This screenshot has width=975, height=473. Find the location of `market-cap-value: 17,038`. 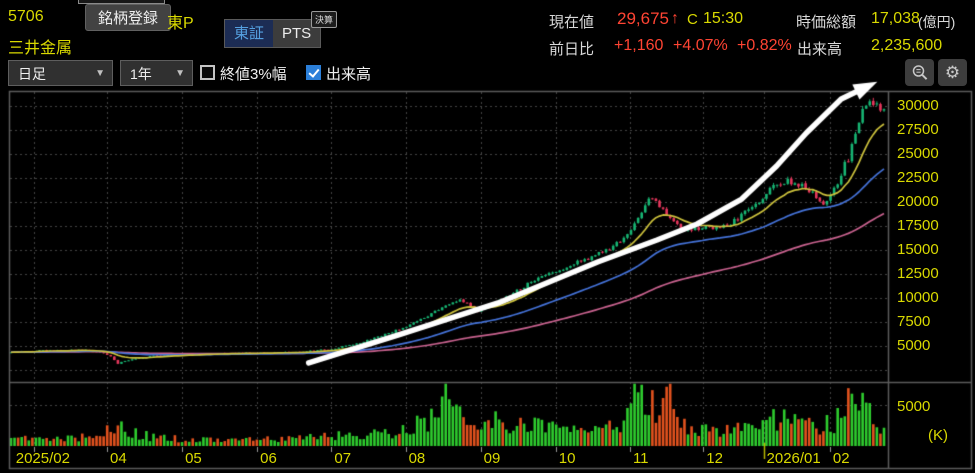

market-cap-value: 17,038 is located at coordinates (895, 18).